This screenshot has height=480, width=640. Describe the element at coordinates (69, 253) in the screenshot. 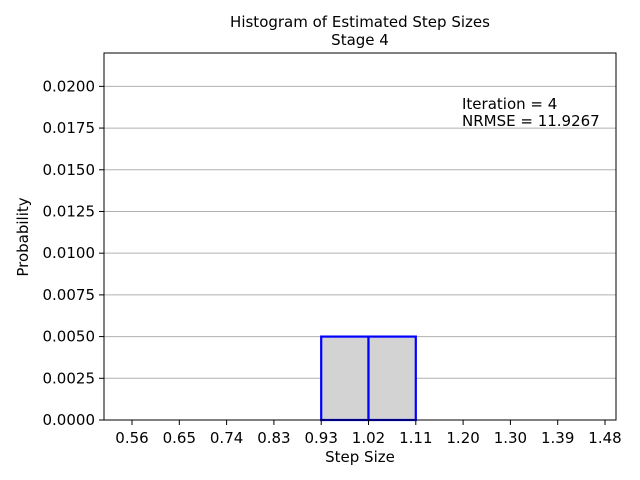

I see `y-tick-label: 0.0100` at that location.